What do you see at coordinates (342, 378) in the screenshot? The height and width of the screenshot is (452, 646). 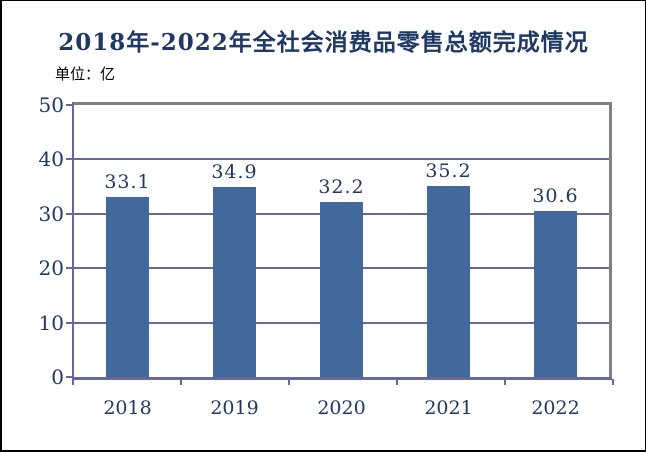 I see `x-axis-line` at bounding box center [342, 378].